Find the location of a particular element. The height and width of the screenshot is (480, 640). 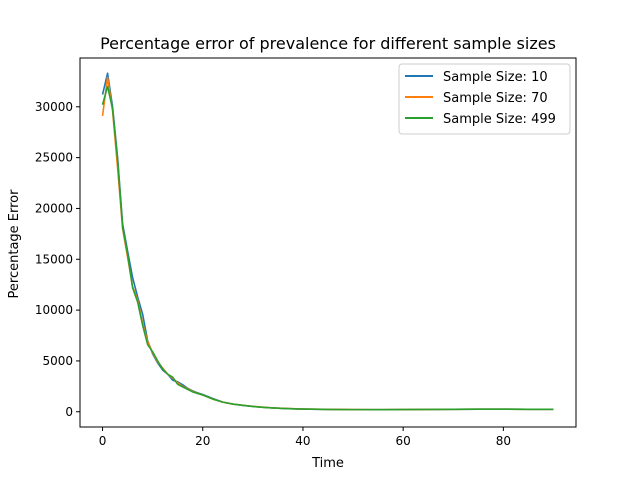

y-axis-label: Percentage Error is located at coordinates (14, 244).